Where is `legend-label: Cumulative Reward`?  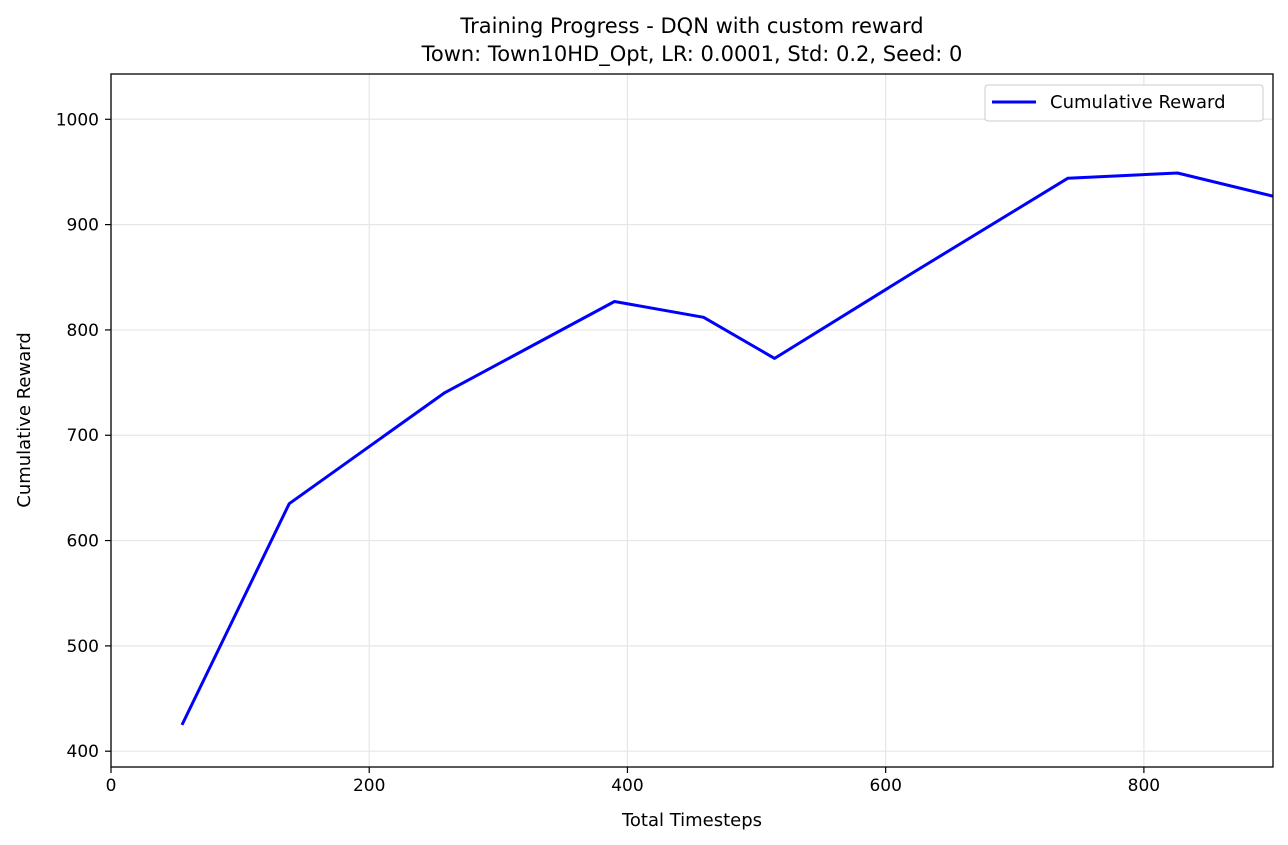
legend-label: Cumulative Reward is located at coordinates (1138, 102).